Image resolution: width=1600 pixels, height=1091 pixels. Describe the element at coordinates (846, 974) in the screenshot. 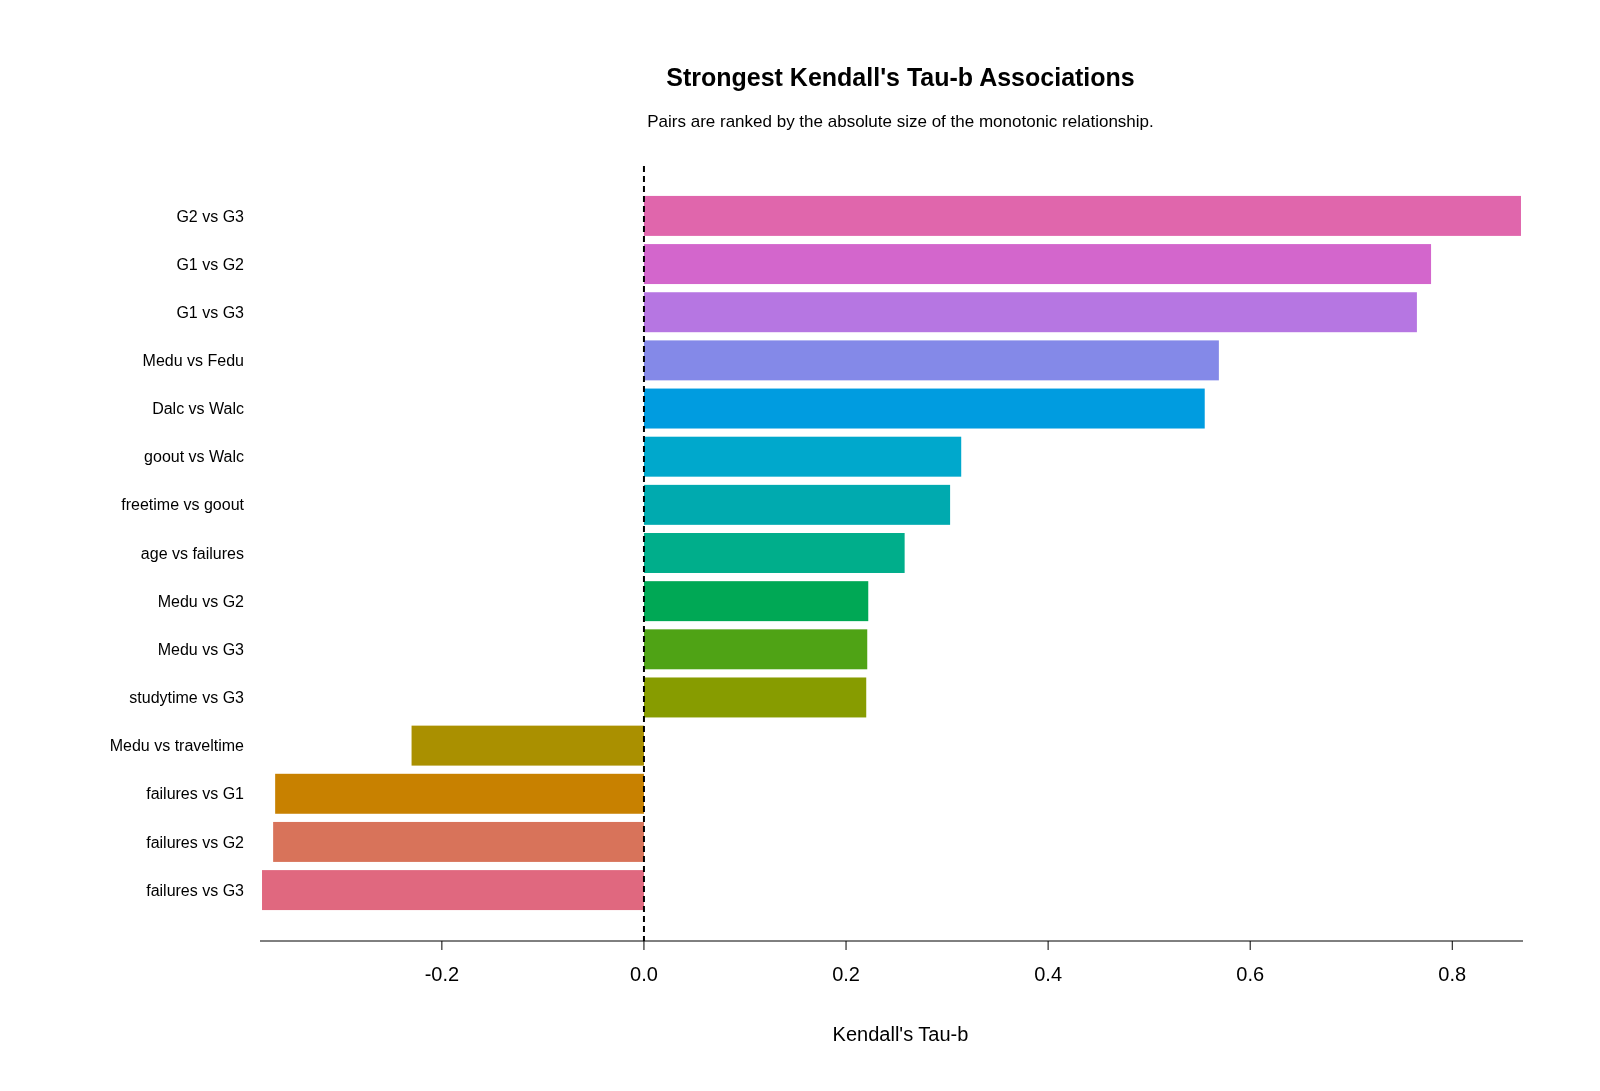

I see `x-tick-label: 0.2` at that location.